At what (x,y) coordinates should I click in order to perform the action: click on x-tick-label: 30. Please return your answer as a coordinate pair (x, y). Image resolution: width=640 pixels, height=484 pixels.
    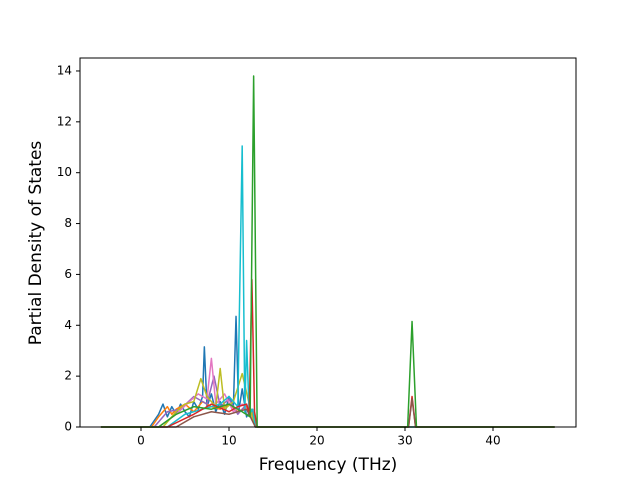
    Looking at the image, I should click on (404, 441).